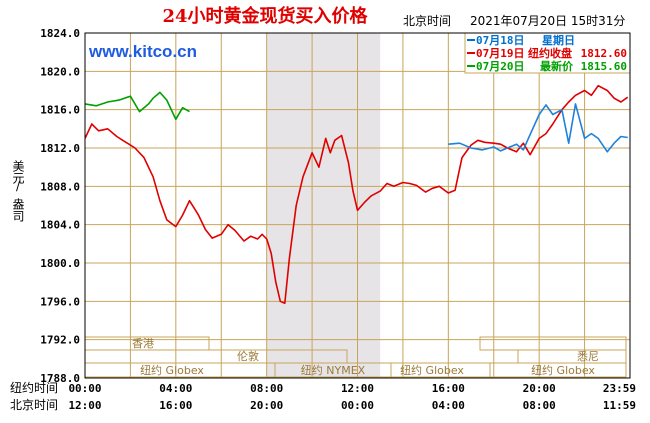  I want to click on x-tick-label-ny: 08:00, so click(266, 388).